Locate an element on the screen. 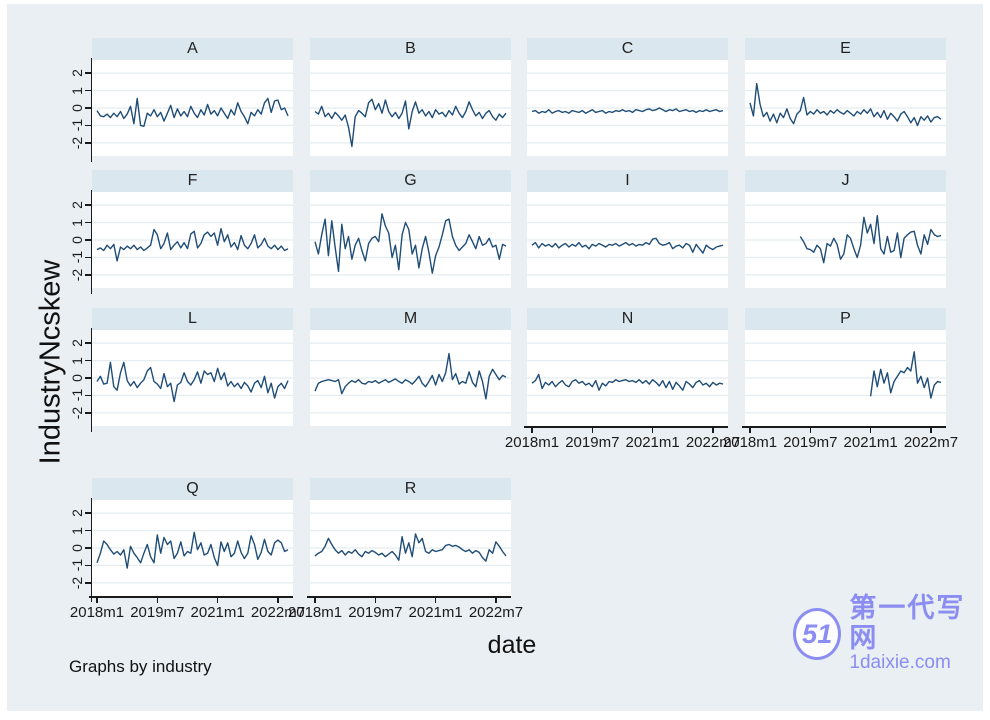 This screenshot has width=990, height=720. panel-chart-L is located at coordinates (192, 378).